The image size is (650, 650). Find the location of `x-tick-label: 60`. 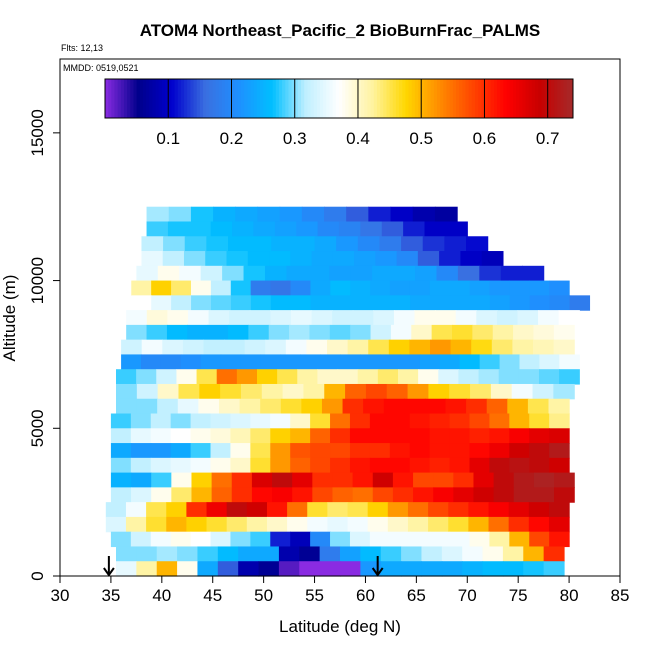

x-tick-label: 60 is located at coordinates (365, 595).